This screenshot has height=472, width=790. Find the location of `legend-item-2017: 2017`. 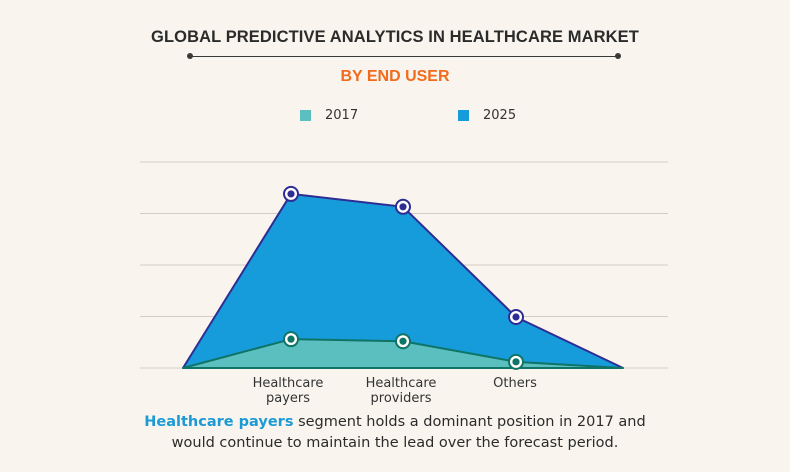

legend-item-2017: 2017 is located at coordinates (329, 115).